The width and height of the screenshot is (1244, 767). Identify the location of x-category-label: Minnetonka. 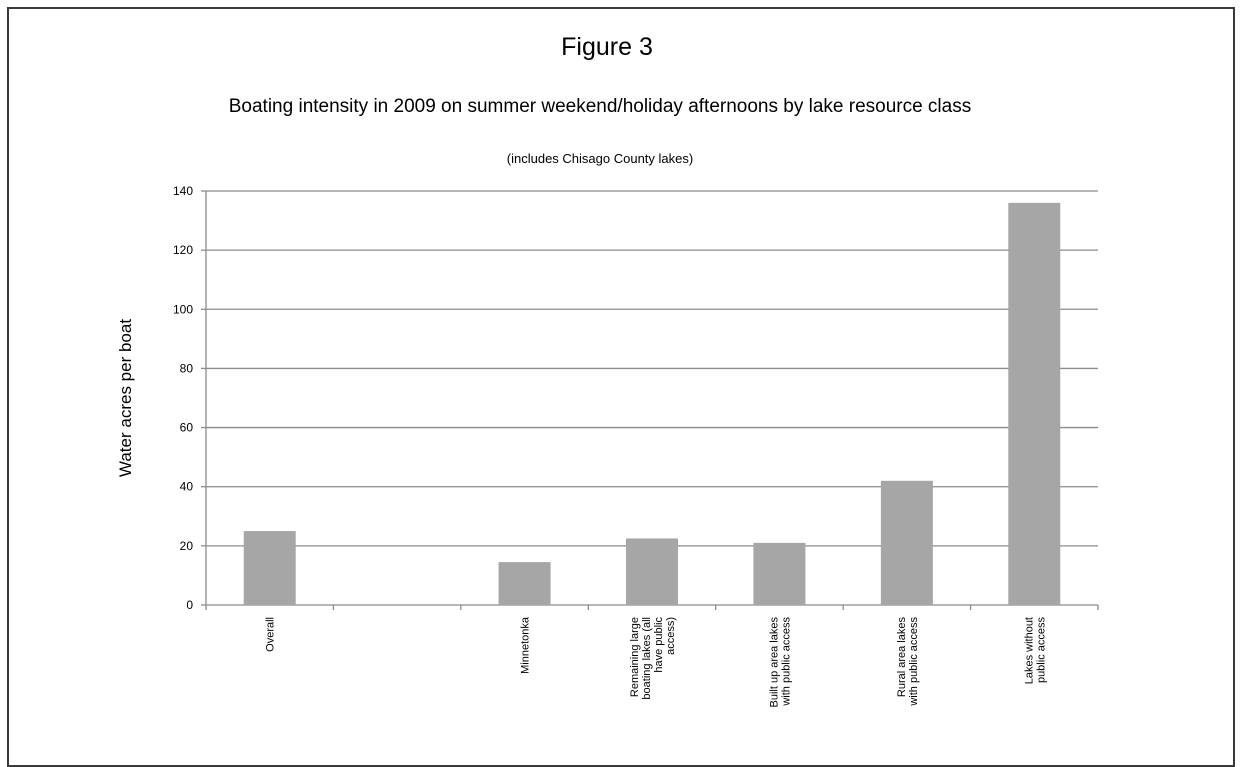
(526, 645).